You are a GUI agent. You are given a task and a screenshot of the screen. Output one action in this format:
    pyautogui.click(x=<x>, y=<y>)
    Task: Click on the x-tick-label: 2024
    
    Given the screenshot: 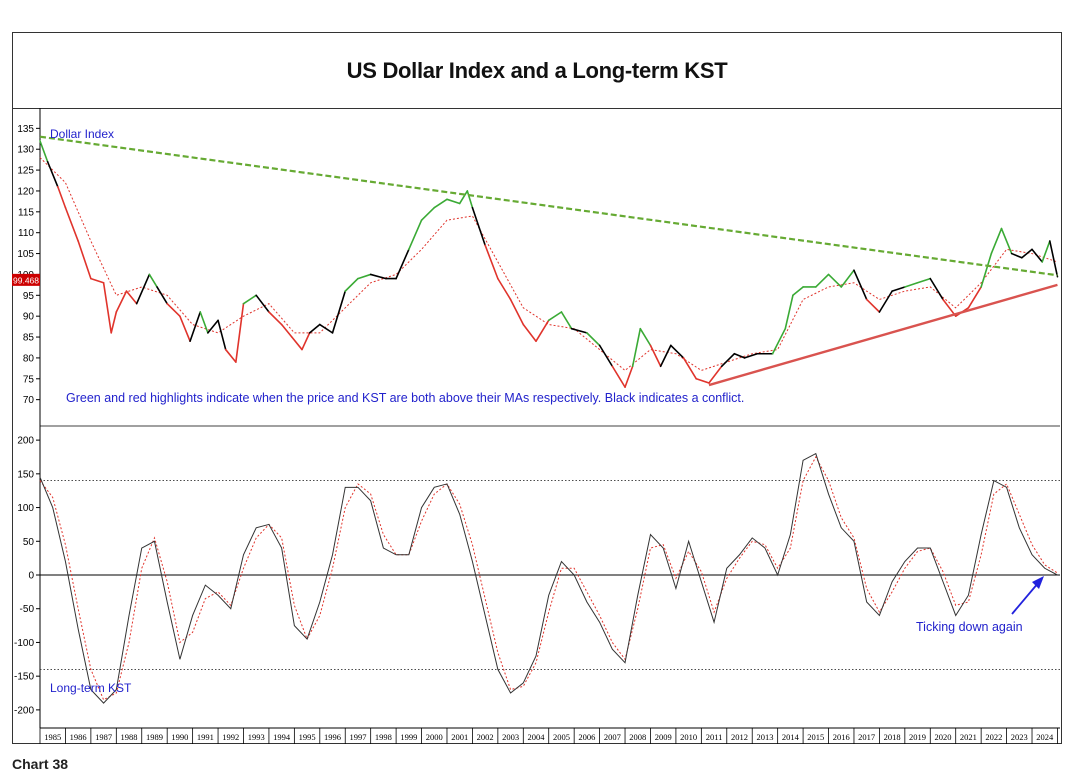 What is the action you would take?
    pyautogui.click(x=1045, y=737)
    